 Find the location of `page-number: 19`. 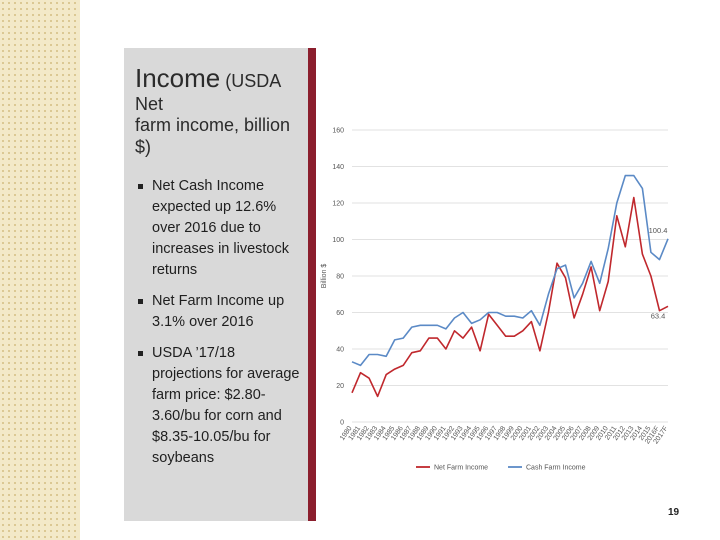

page-number: 19 is located at coordinates (674, 512).